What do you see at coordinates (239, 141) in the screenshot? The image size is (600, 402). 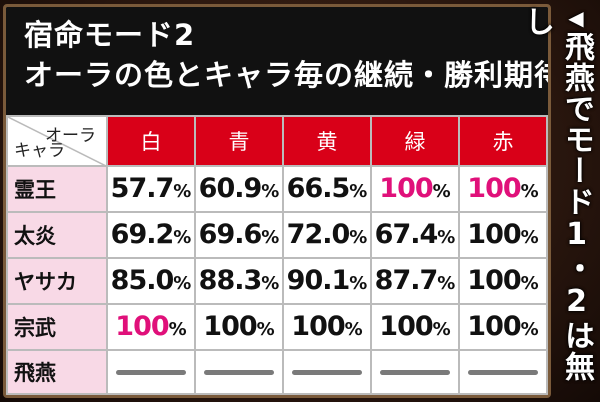 I see `col-header-blue: 青` at bounding box center [239, 141].